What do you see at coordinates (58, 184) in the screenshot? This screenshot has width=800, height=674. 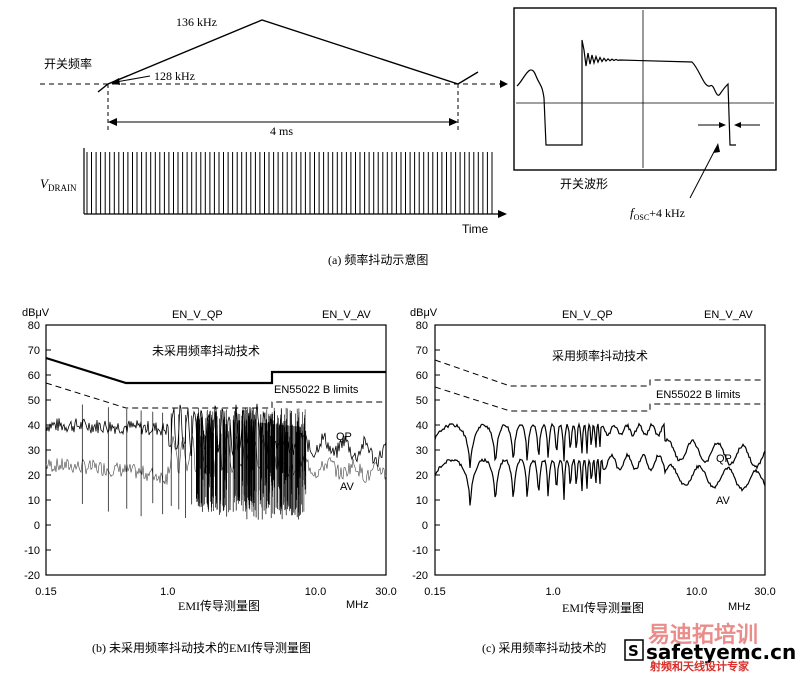 I see `vdrain-label: VDRAIN` at bounding box center [58, 184].